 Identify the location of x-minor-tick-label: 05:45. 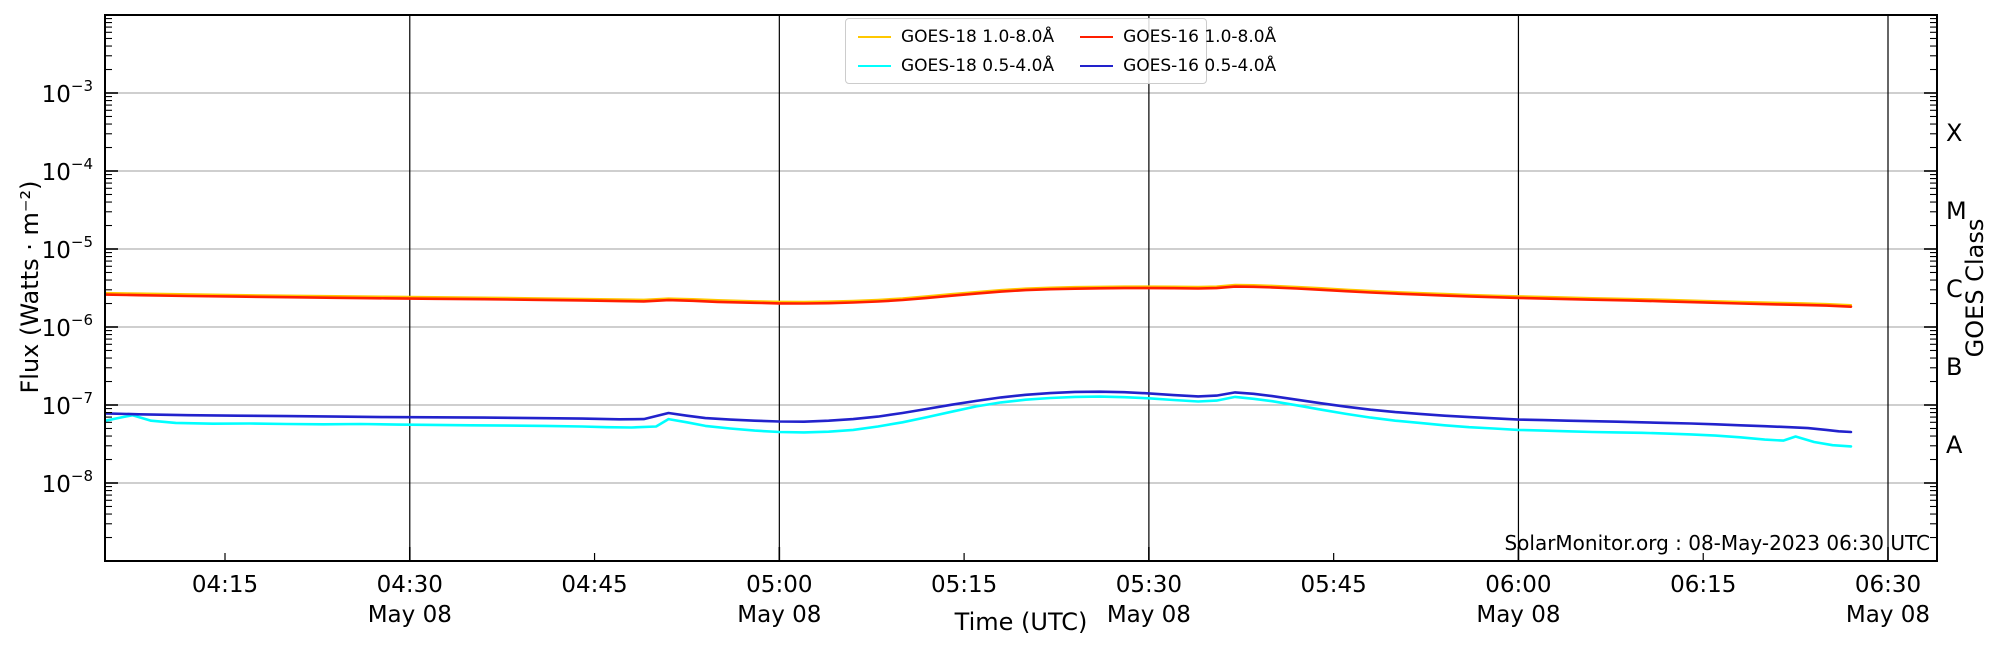
(1334, 585).